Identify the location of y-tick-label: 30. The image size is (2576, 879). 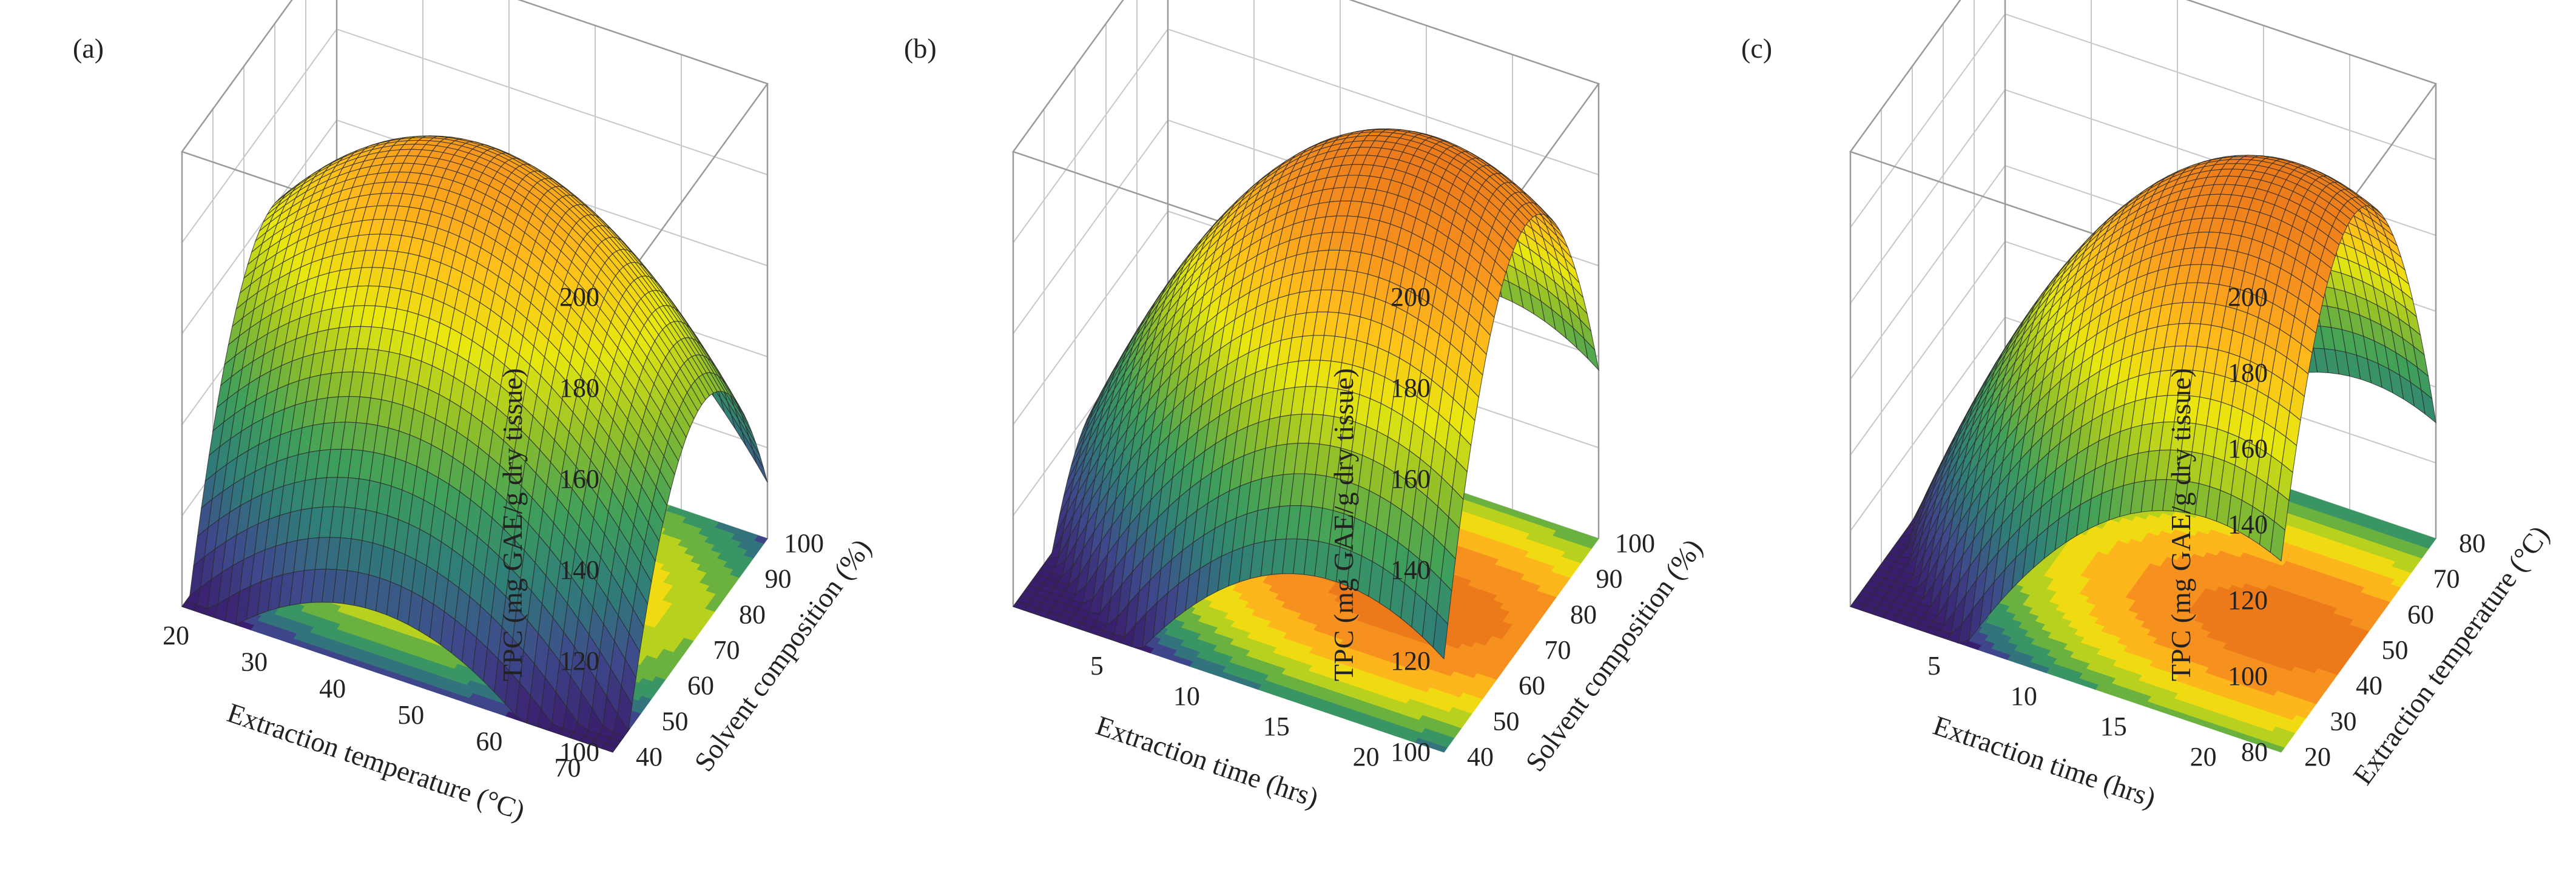
(2343, 721).